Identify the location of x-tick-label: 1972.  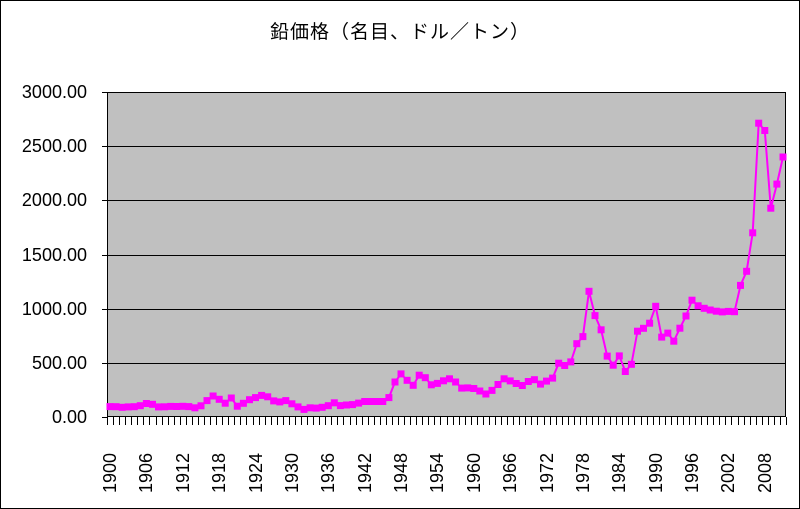
(546, 472).